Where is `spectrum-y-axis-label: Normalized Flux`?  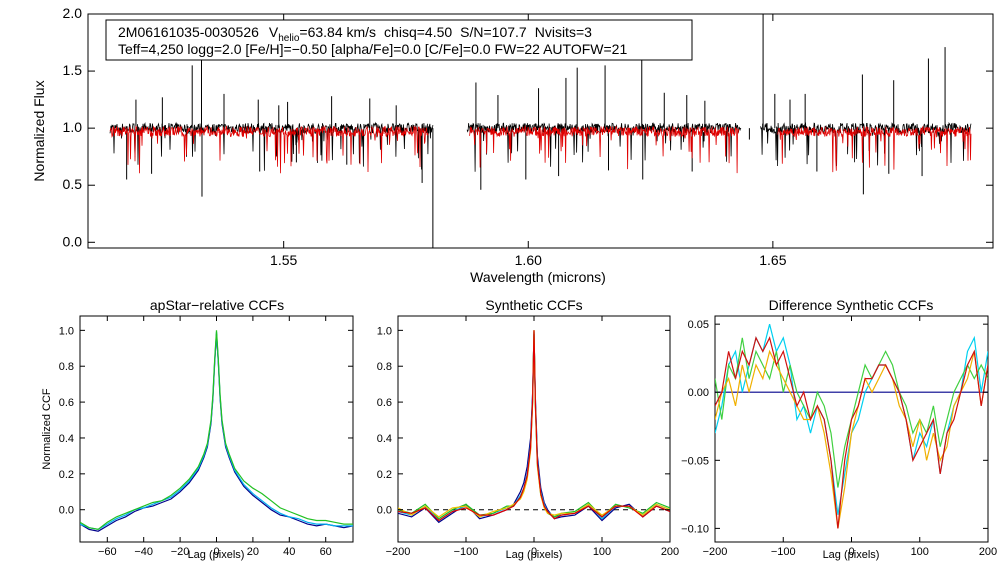
spectrum-y-axis-label: Normalized Flux is located at coordinates (39, 130).